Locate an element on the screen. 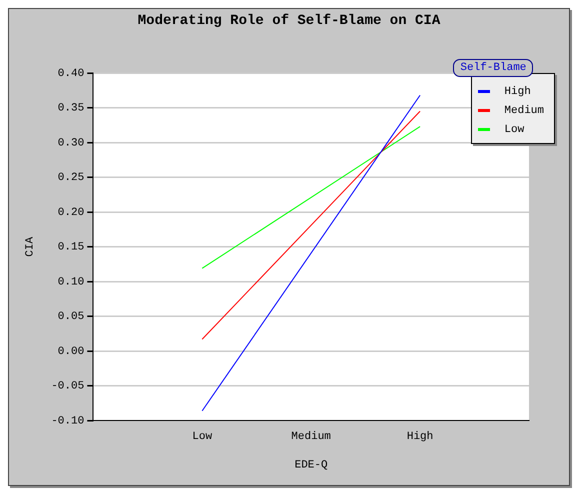 This screenshot has height=491, width=580. y-tick-label: 0.05 is located at coordinates (71, 317).